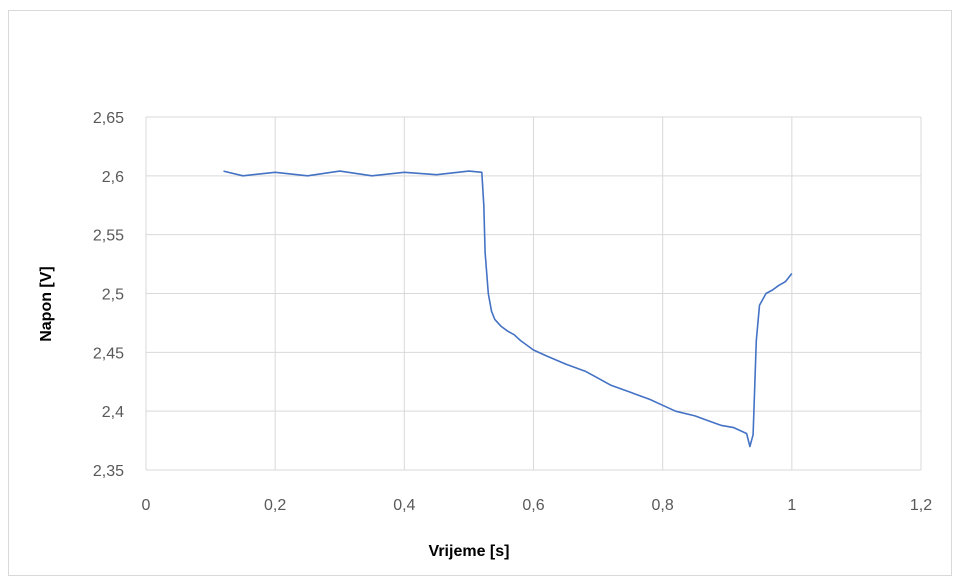 The height and width of the screenshot is (580, 956). I want to click on x-tick-labels: 0 0,2 0,4 0,6 0,8 1 1,2, so click(537, 505).